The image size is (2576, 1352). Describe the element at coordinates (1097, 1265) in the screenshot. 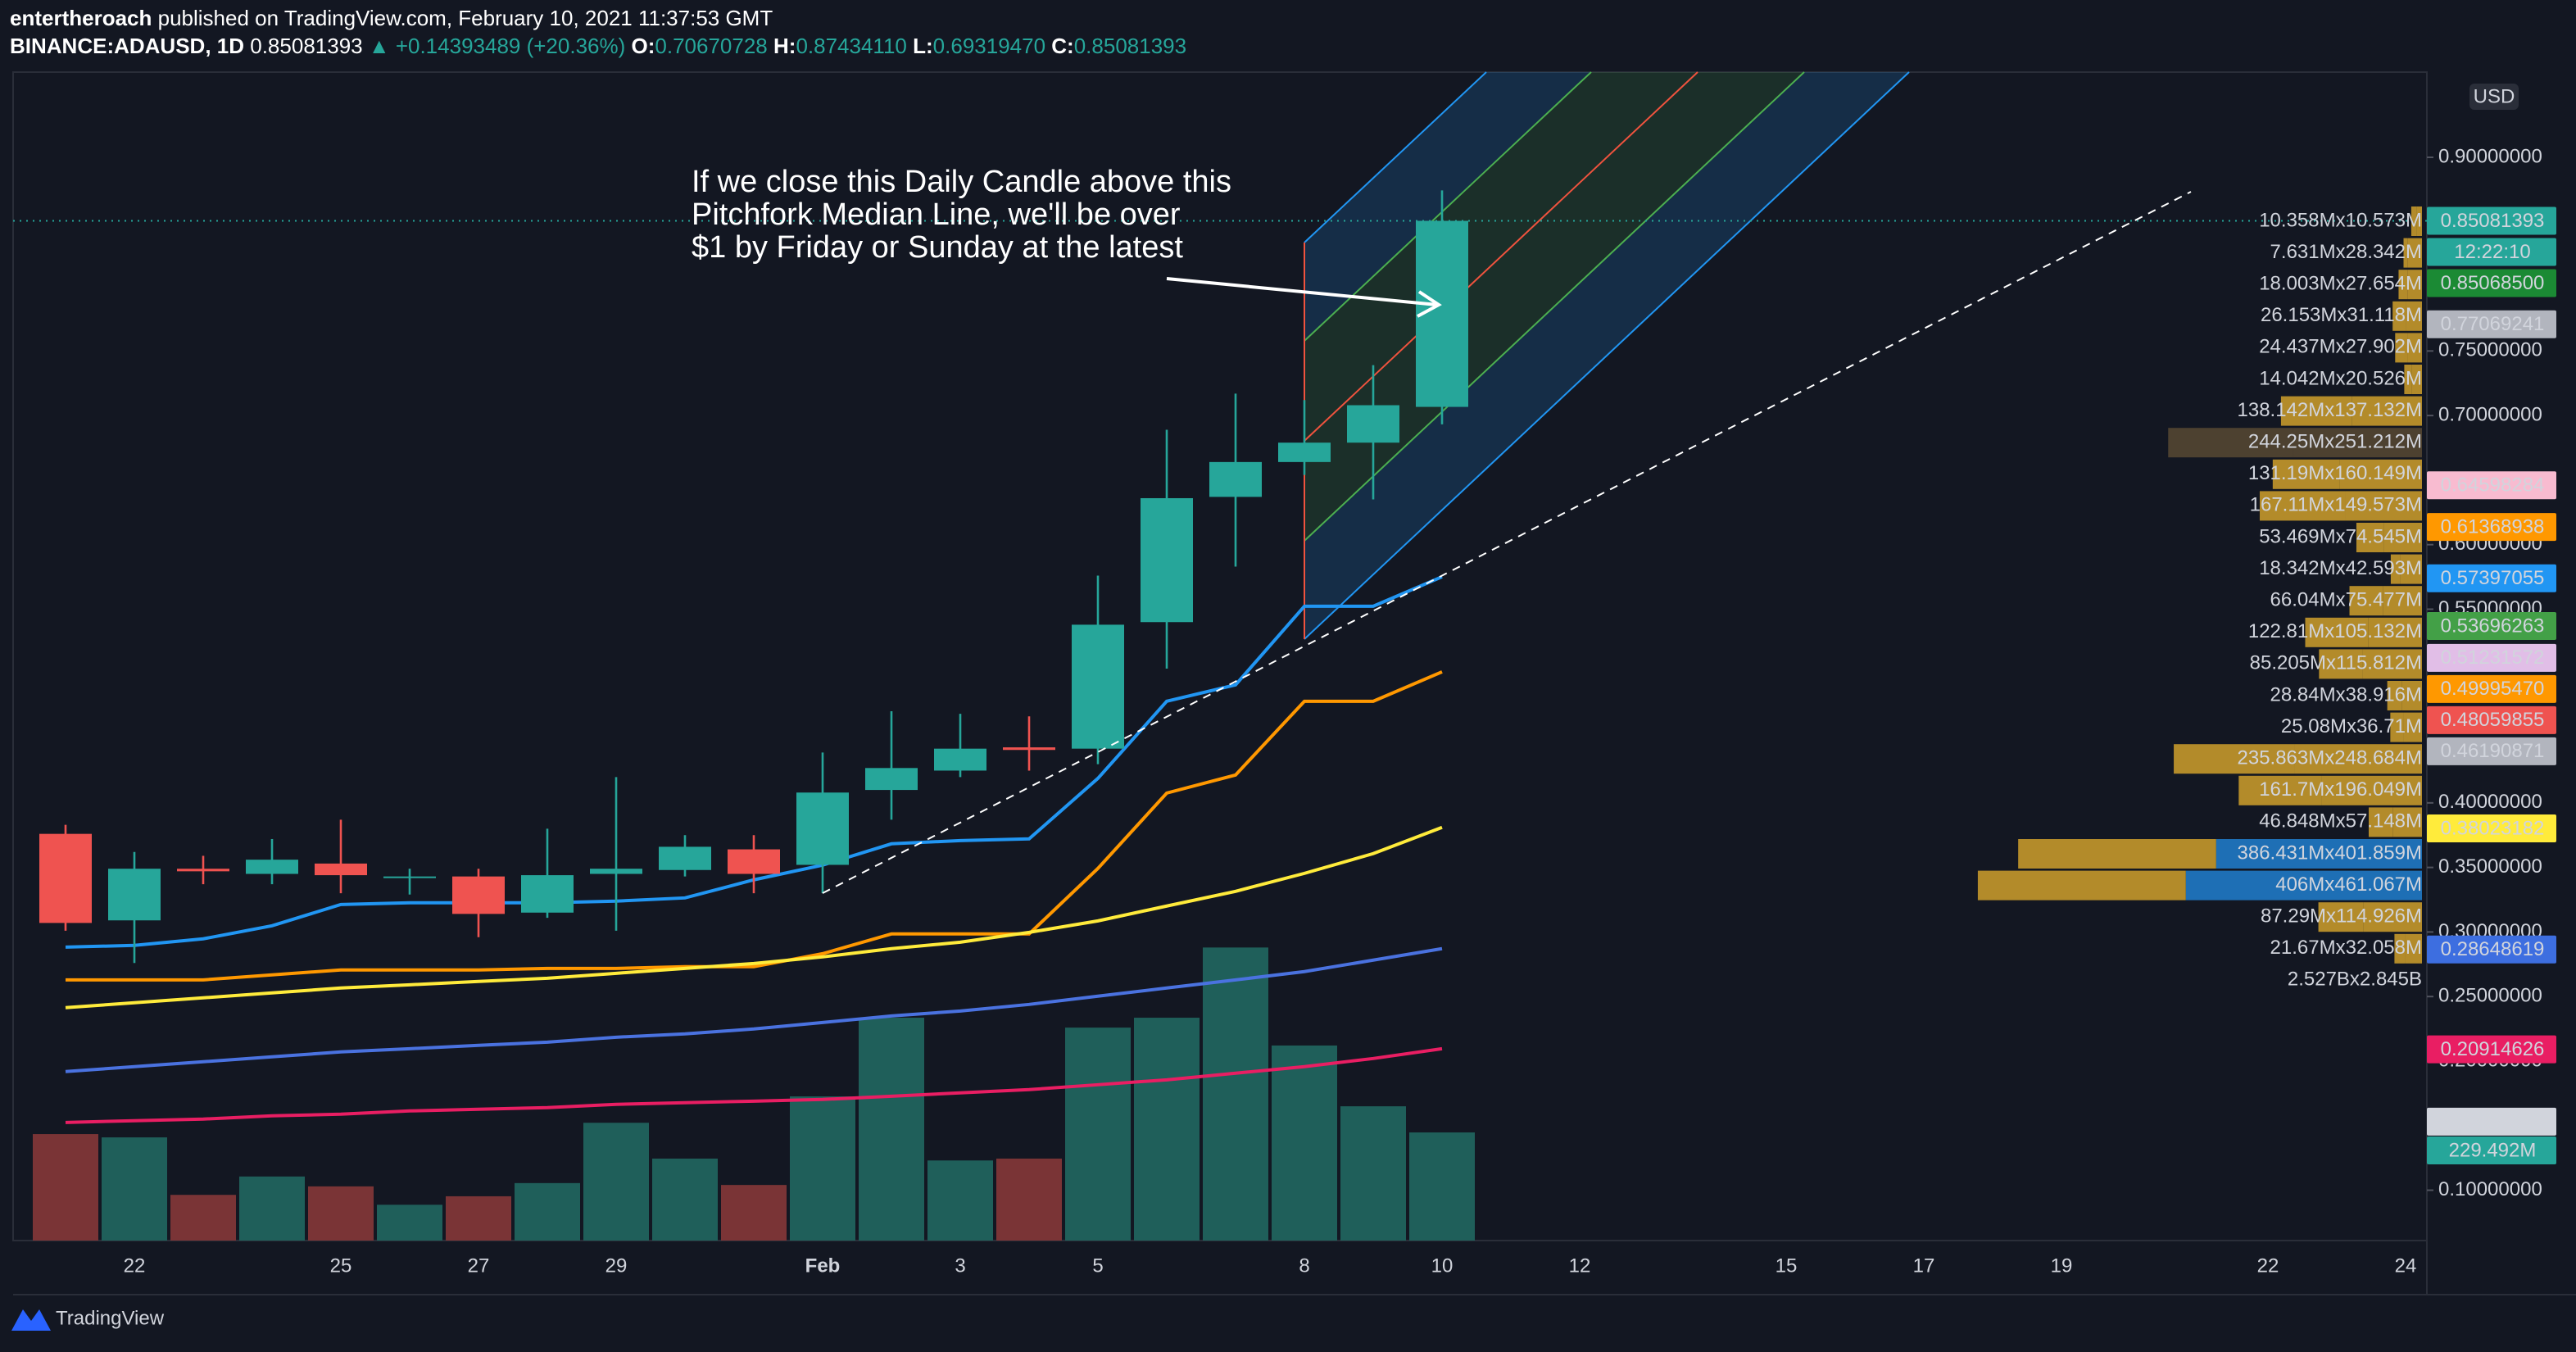

I see `x-tick-label: 5` at that location.